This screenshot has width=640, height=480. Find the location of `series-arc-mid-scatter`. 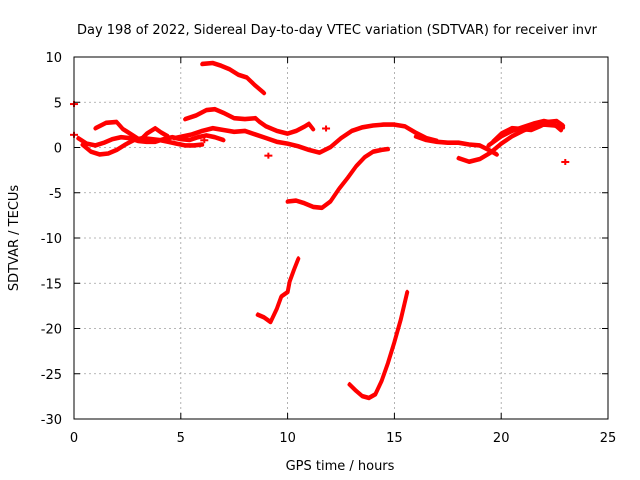

series-arc-mid-scatter is located at coordinates (306, 137).